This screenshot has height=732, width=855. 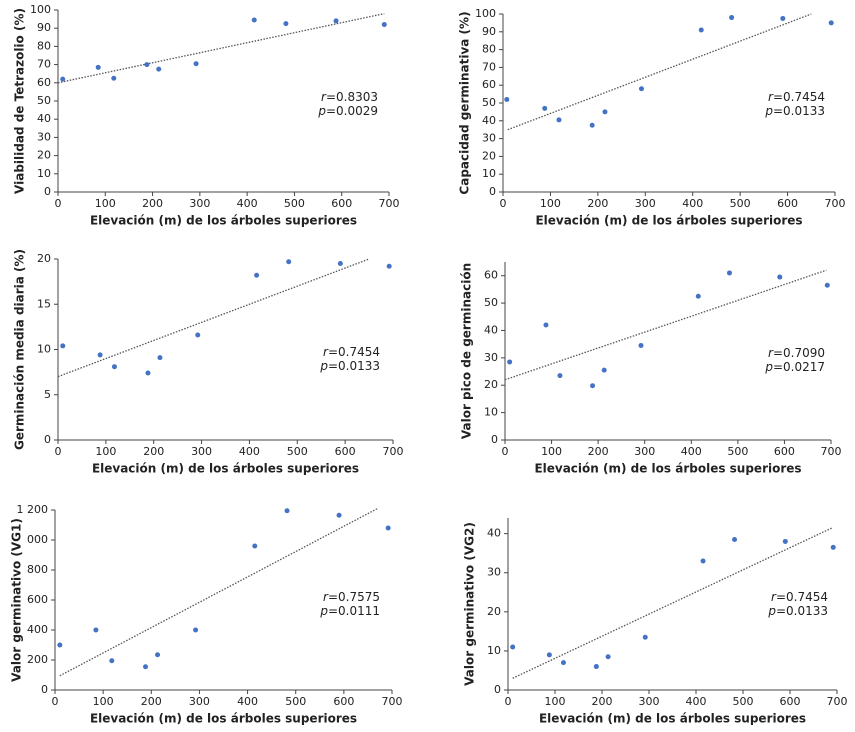 I want to click on stat-line: r=0.7090, so click(x=796, y=353).